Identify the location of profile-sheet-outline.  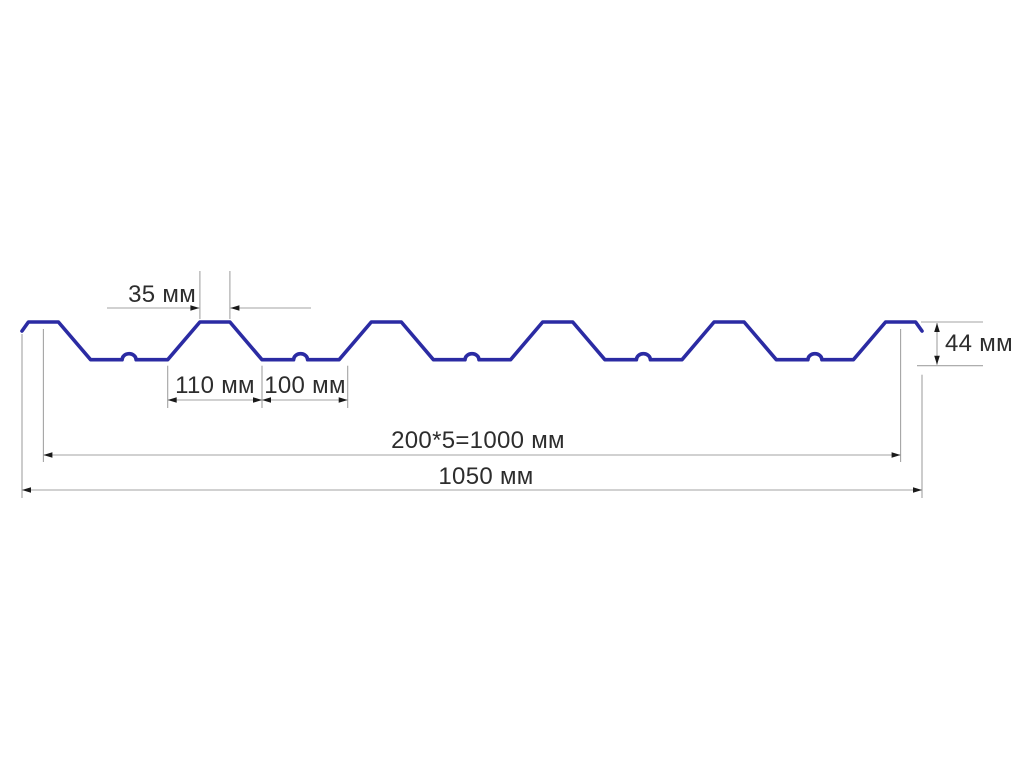
(472, 341).